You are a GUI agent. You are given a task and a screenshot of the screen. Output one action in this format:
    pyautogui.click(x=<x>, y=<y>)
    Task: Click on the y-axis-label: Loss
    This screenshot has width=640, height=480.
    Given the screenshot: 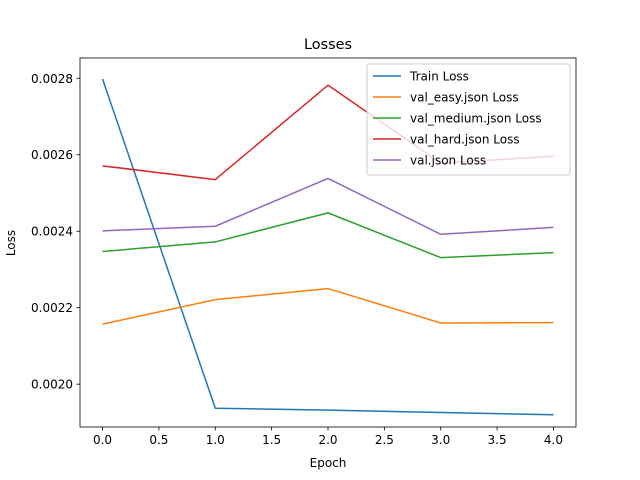 What is the action you would take?
    pyautogui.click(x=11, y=243)
    